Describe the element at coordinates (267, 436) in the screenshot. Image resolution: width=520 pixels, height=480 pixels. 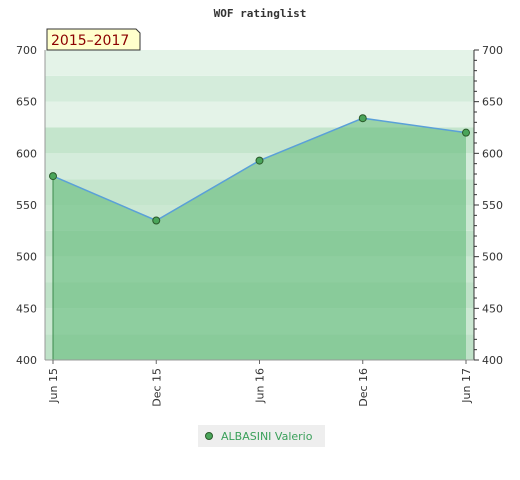
I see `legend-label: ALBASINI Valerio` at that location.